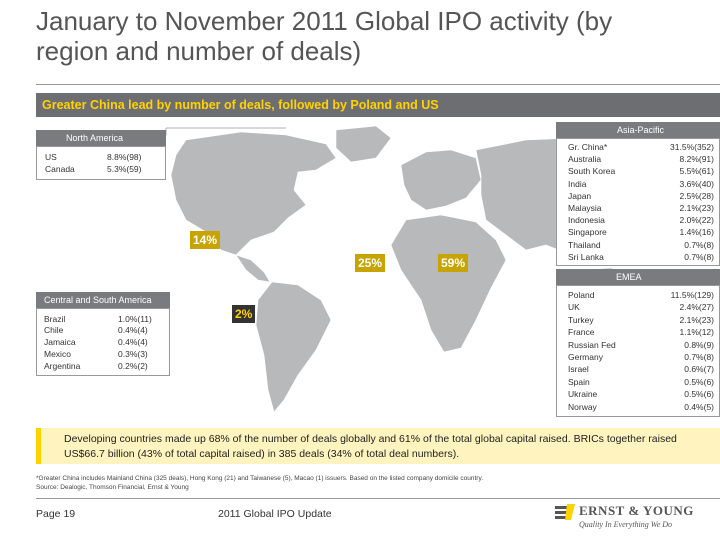 Image resolution: width=720 pixels, height=540 pixels. What do you see at coordinates (581, 332) in the screenshot?
I see `emea-country-3: France` at bounding box center [581, 332].